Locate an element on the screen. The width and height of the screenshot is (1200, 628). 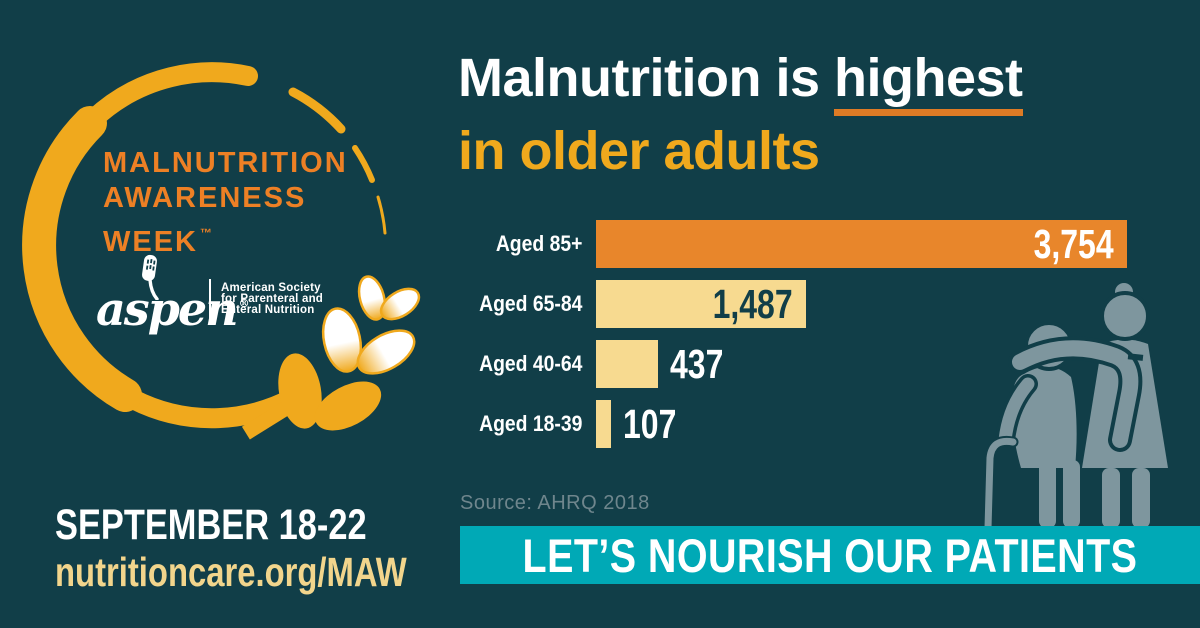
chart-bar-track: 3,754 is located at coordinates (893, 244).